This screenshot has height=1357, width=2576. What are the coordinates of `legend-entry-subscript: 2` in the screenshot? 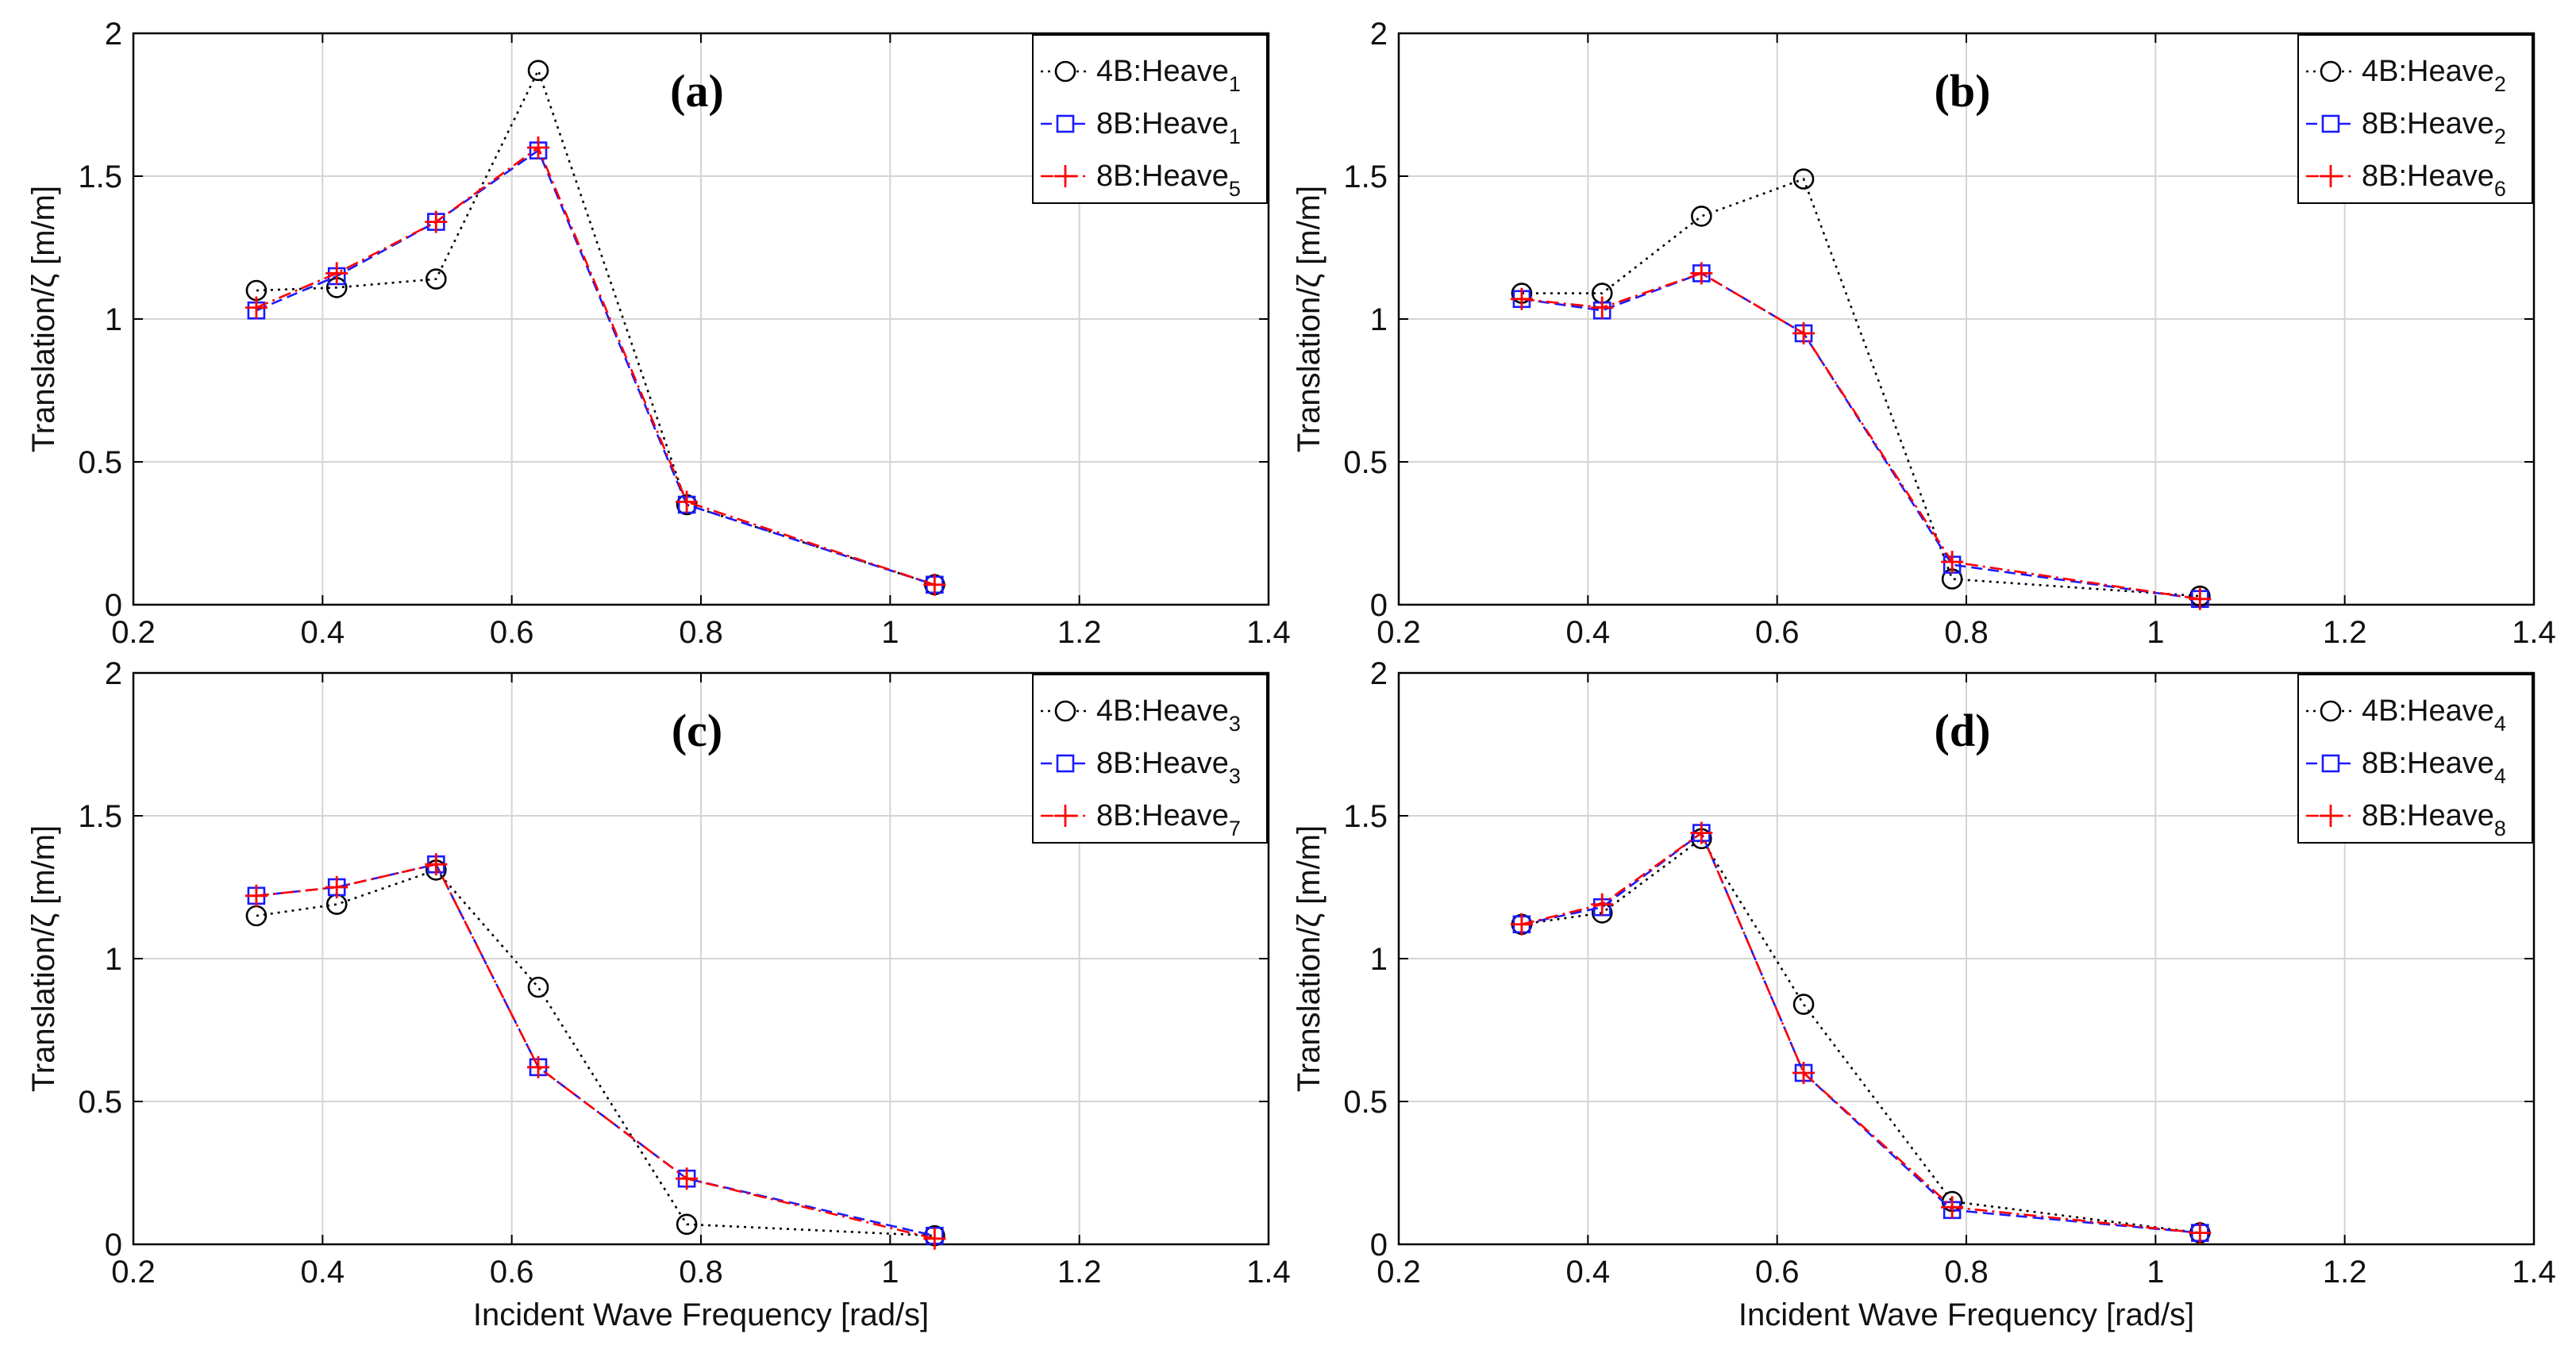 It's located at (2500, 136).